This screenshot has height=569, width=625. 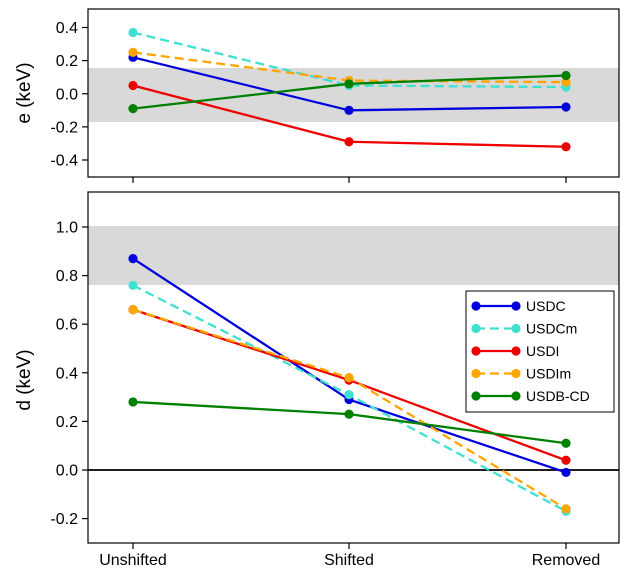 I want to click on panel-d-x-axis: Unshifted Shifted Removed, so click(x=349, y=556).